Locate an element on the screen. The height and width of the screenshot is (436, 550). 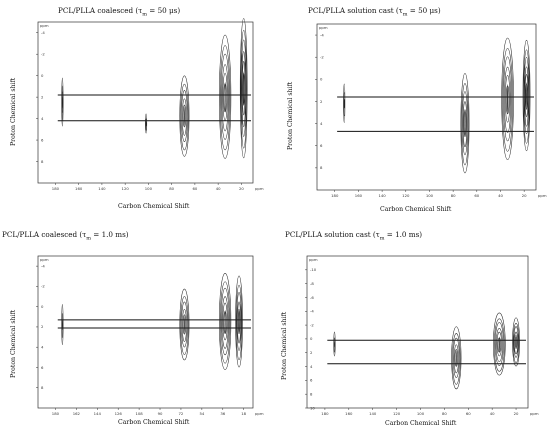
y-tick-label: -4 is located at coordinates (312, 311).